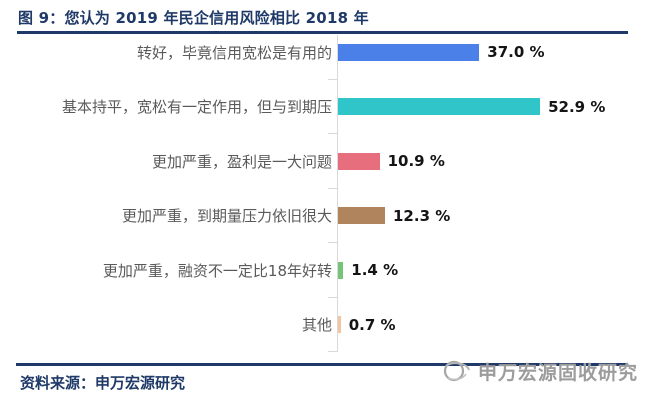 This screenshot has height=403, width=646. I want to click on chart-row: 更加严重，盈利是一大问题 10.9 %, so click(323, 161).